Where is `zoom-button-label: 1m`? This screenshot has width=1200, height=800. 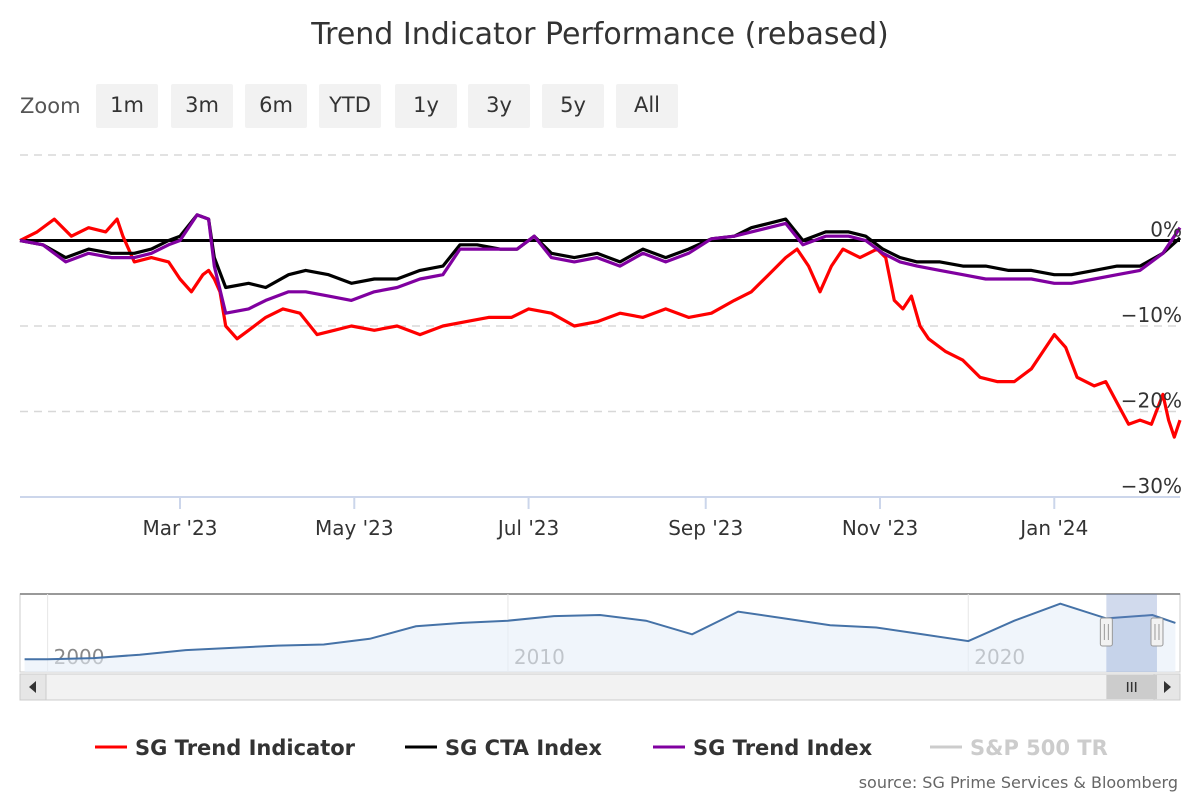 zoom-button-label: 1m is located at coordinates (127, 105).